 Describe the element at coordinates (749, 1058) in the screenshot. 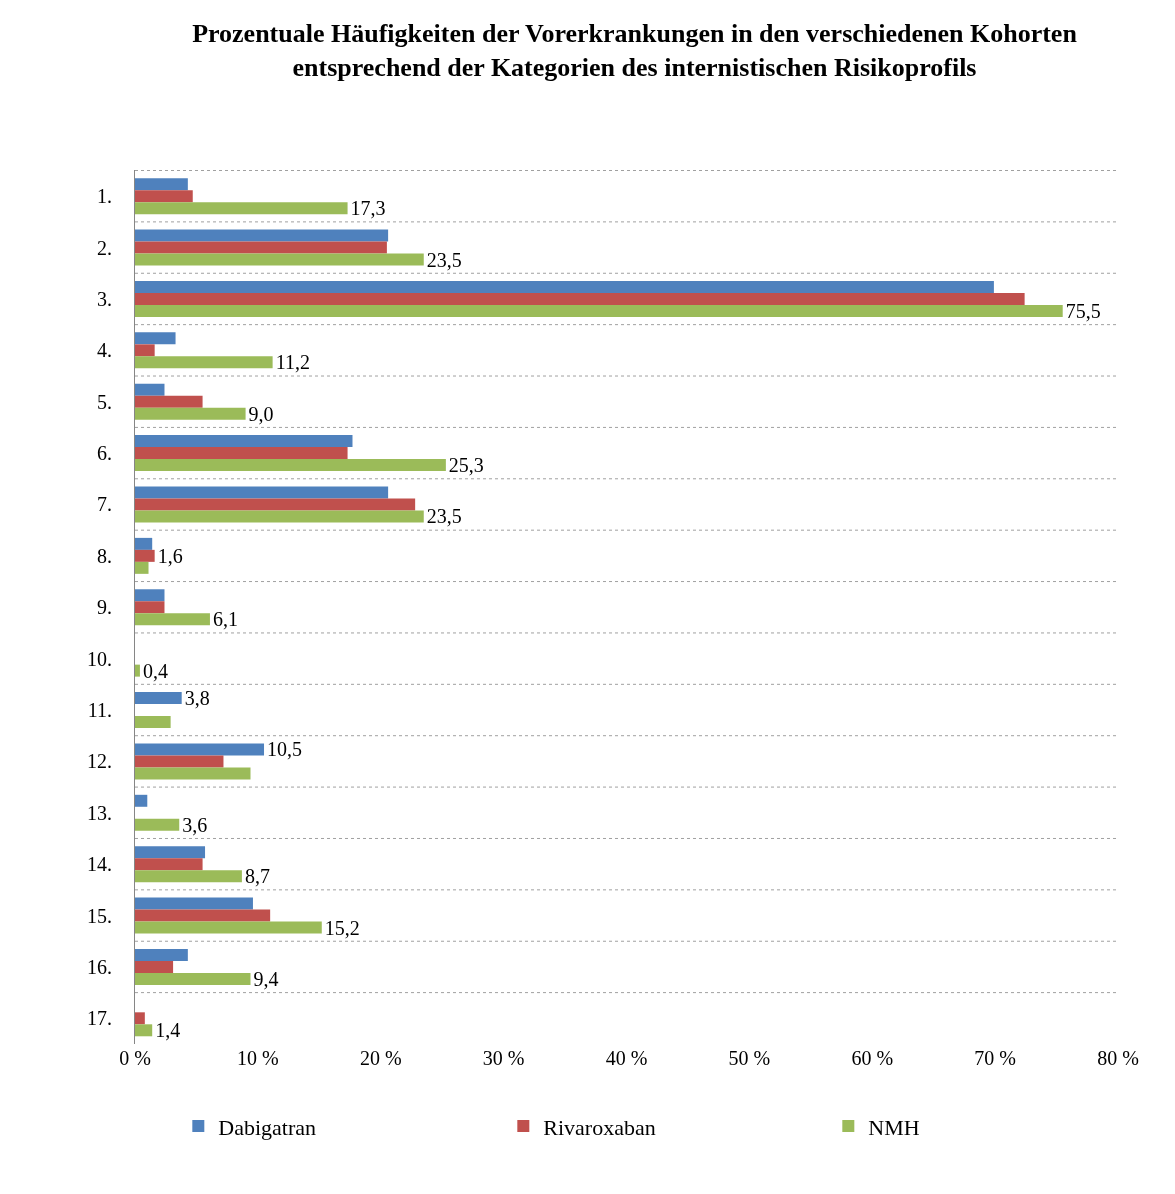

I see `x-tick-label: 50 %` at that location.